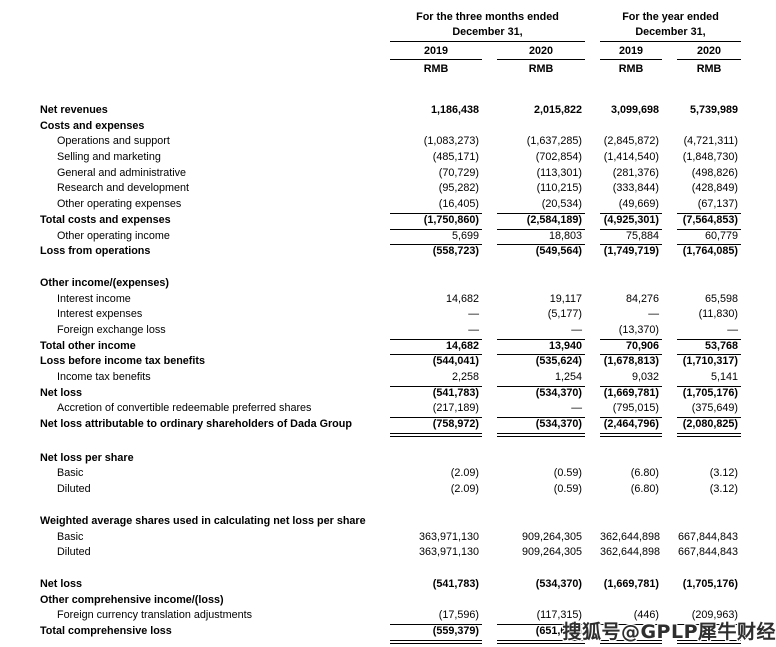 The height and width of the screenshot is (647, 776). Describe the element at coordinates (111, 329) in the screenshot. I see `row-label: Foreign exchange loss` at that location.